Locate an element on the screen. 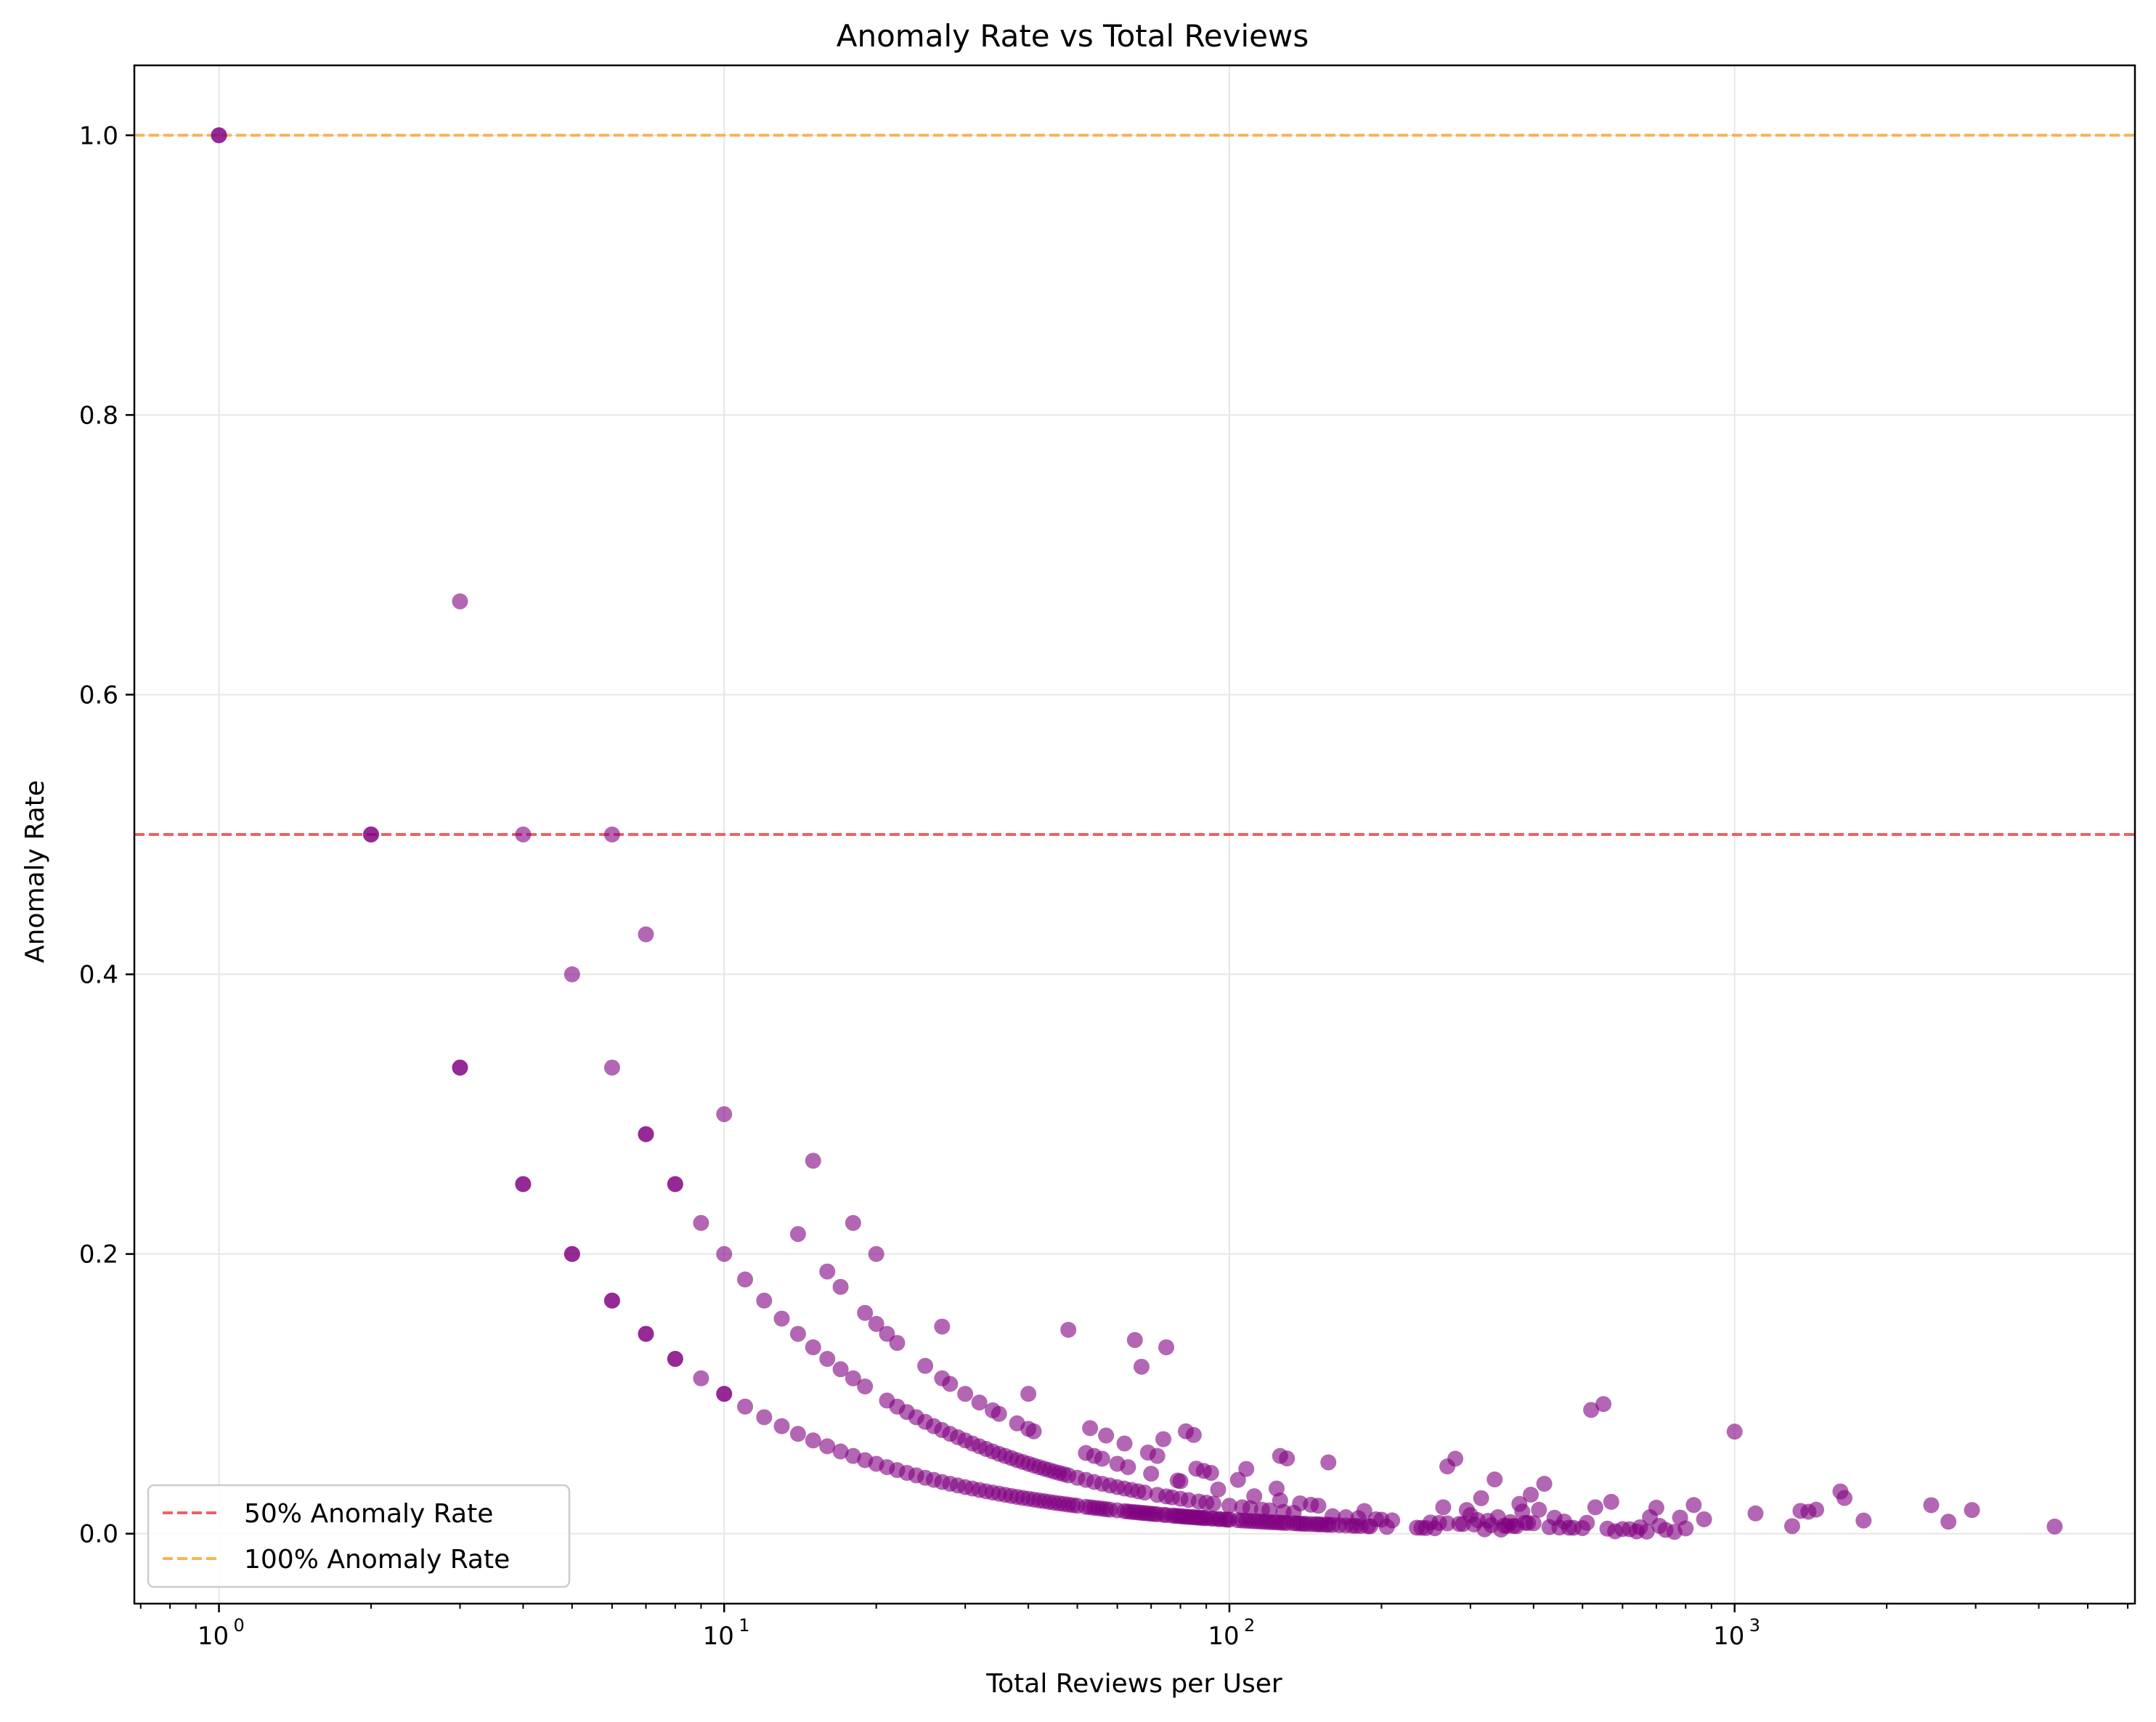 The height and width of the screenshot is (1722, 2156). x-tick-exponent: 0 is located at coordinates (240, 1625).